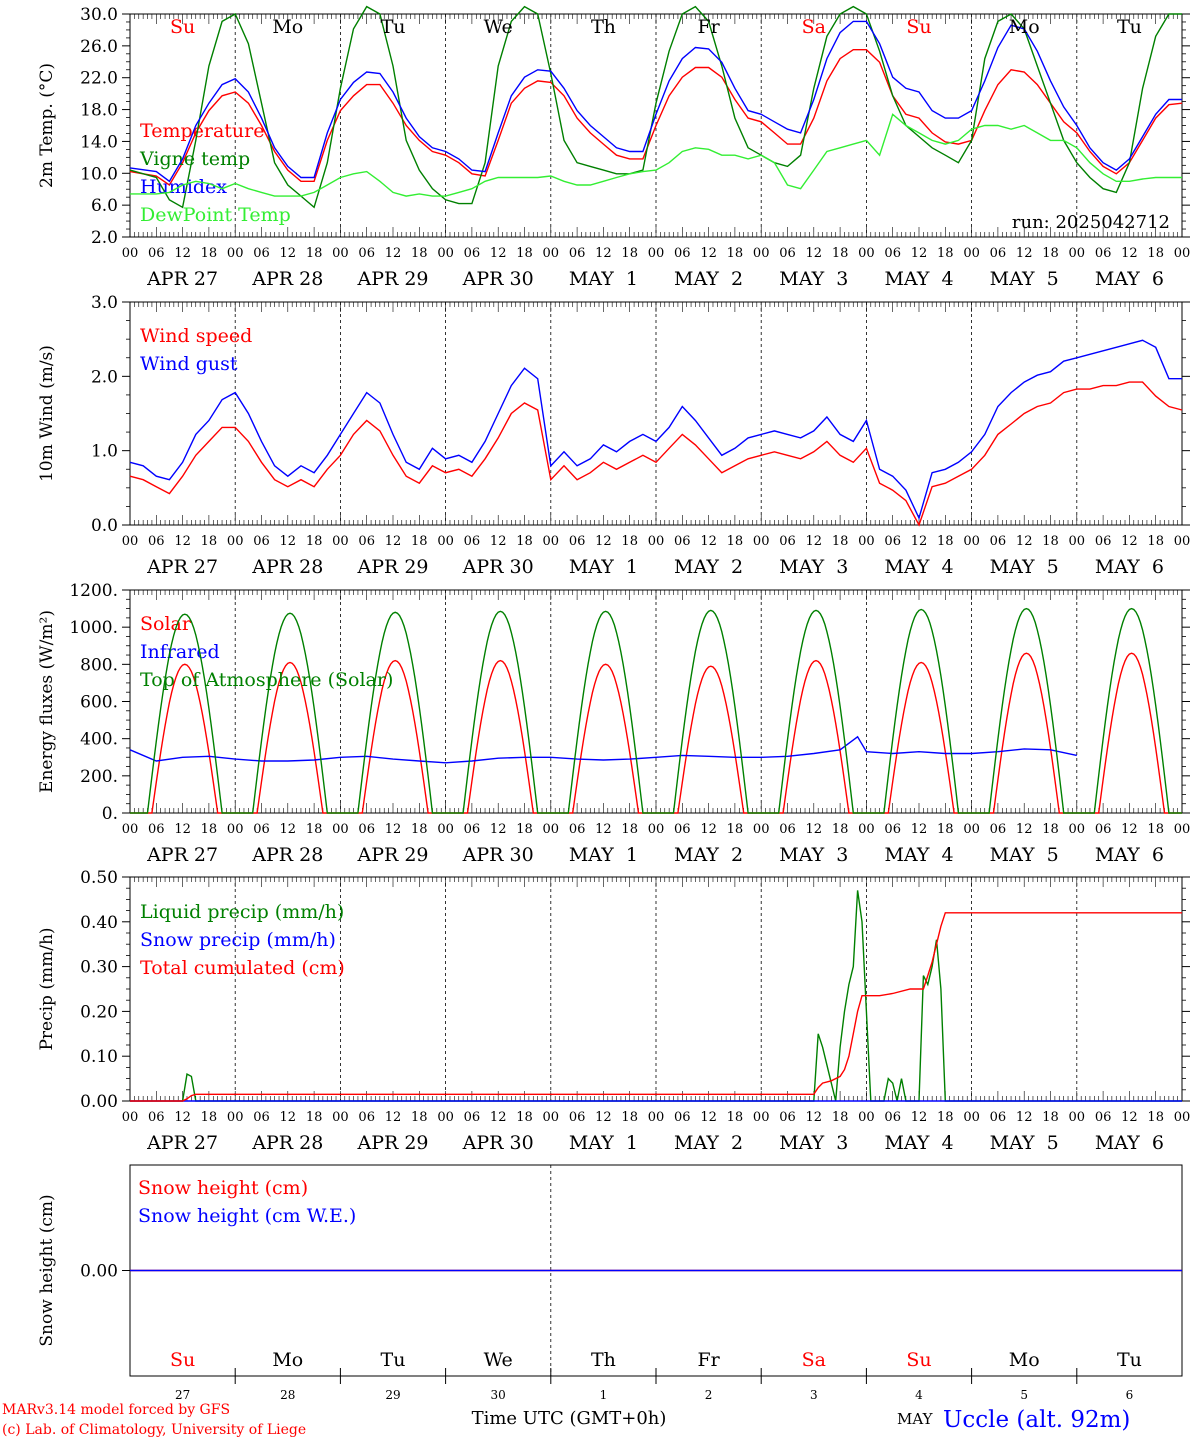 The image size is (1194, 1440). Describe the element at coordinates (104, 452) in the screenshot. I see `y-tick-label: 1.0` at that location.